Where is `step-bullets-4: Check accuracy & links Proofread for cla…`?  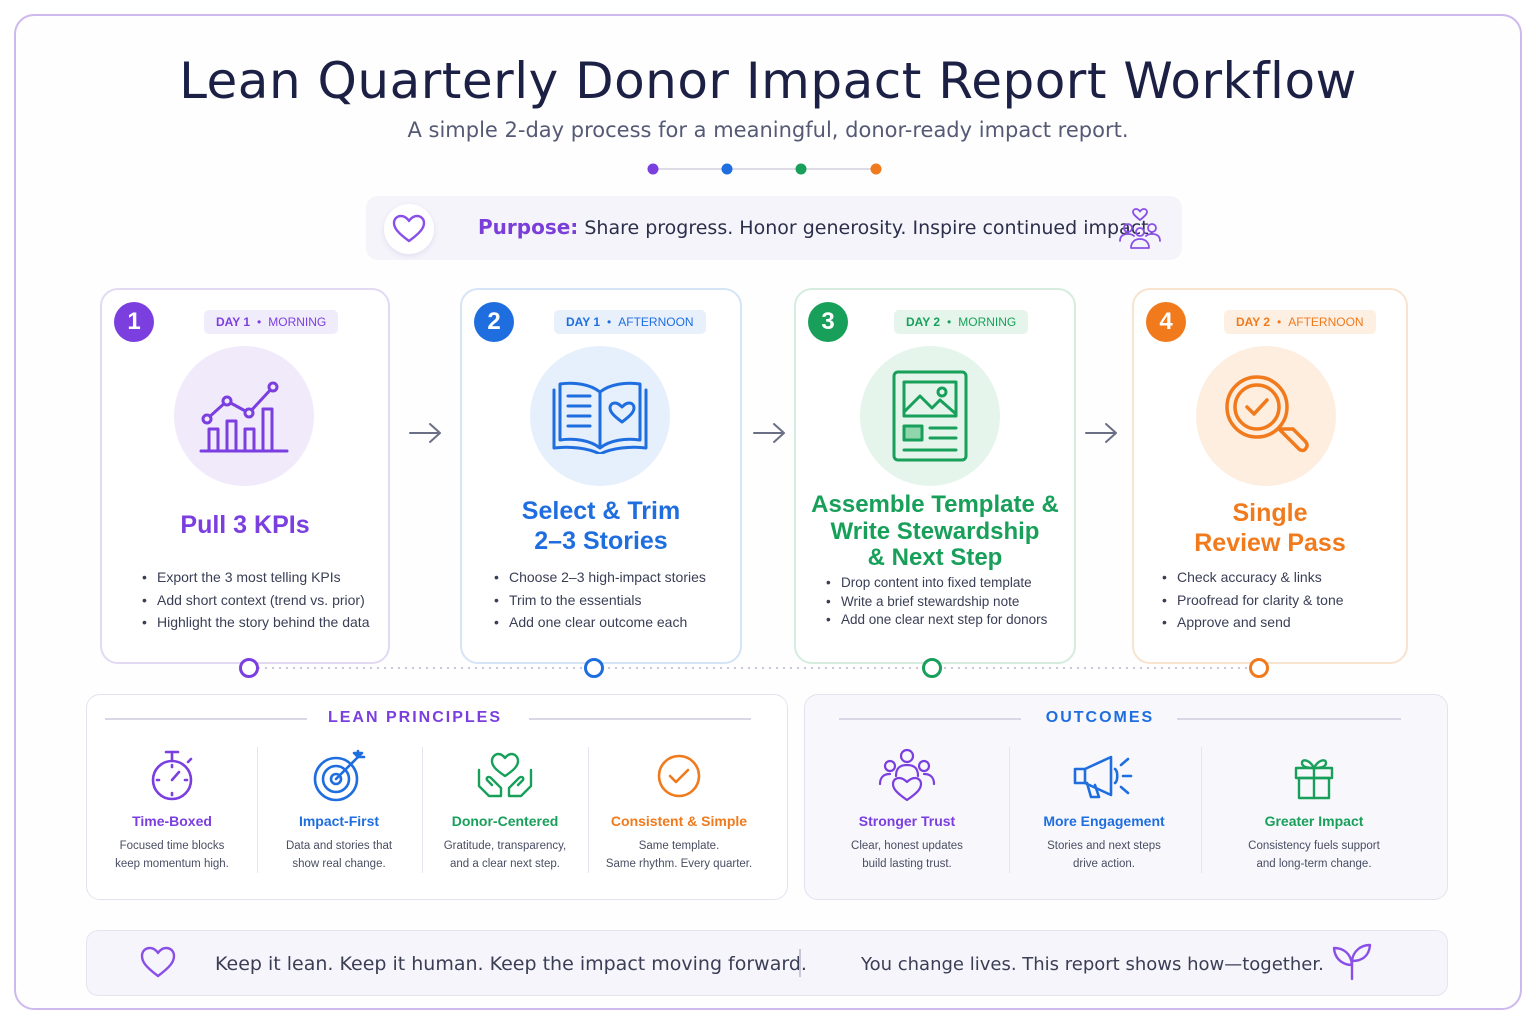 step-bullets-4: Check accuracy & links Proofread for cla… is located at coordinates (1253, 600).